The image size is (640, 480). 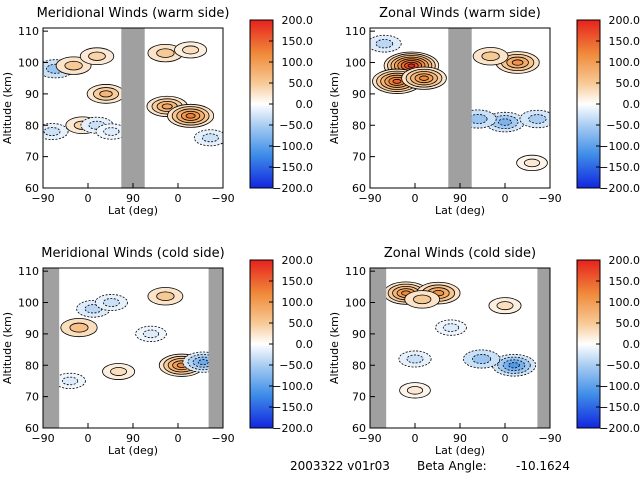 What do you see at coordinates (460, 253) in the screenshot?
I see `chart-title: Zonal Winds (cold side)` at bounding box center [460, 253].